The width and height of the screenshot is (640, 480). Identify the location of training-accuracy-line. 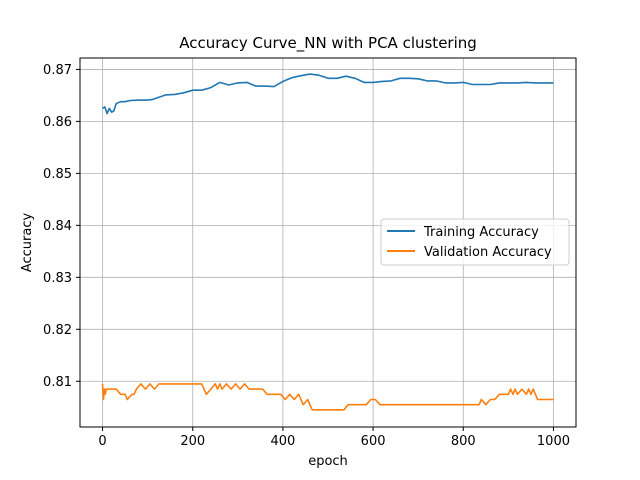
(328, 94).